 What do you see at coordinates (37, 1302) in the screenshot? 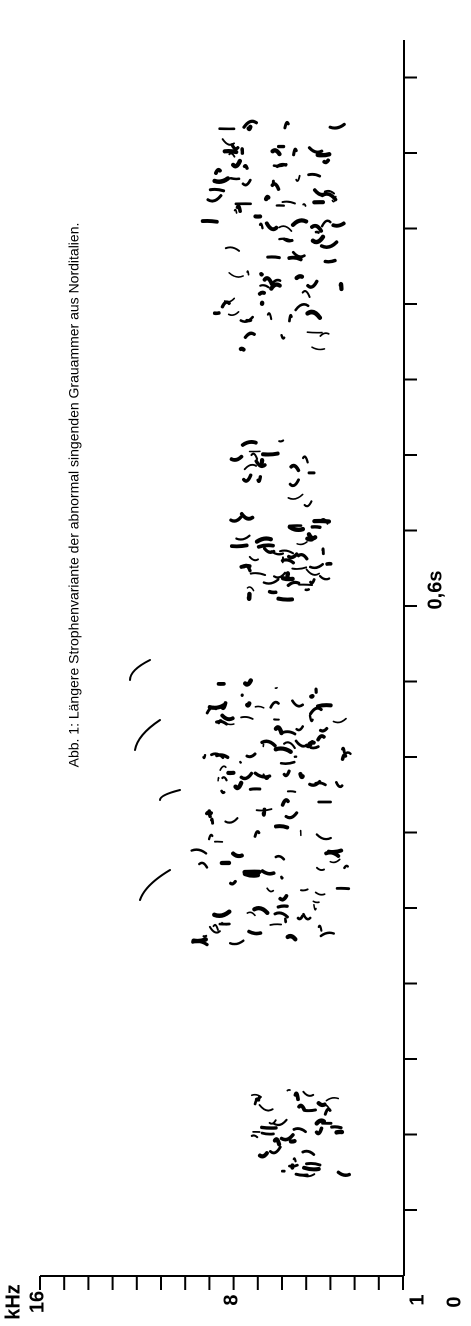
I see `frequency-label: 16` at bounding box center [37, 1302].